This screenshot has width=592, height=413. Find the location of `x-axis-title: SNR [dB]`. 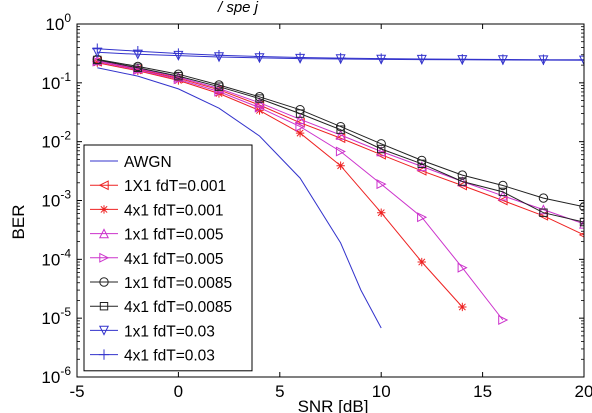

x-axis-title: SNR [dB] is located at coordinates (333, 405).